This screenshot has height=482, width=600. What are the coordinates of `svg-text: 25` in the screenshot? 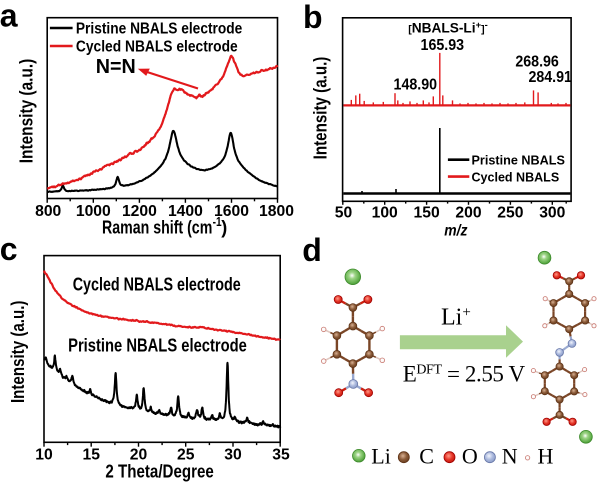 It's located at (186, 455).